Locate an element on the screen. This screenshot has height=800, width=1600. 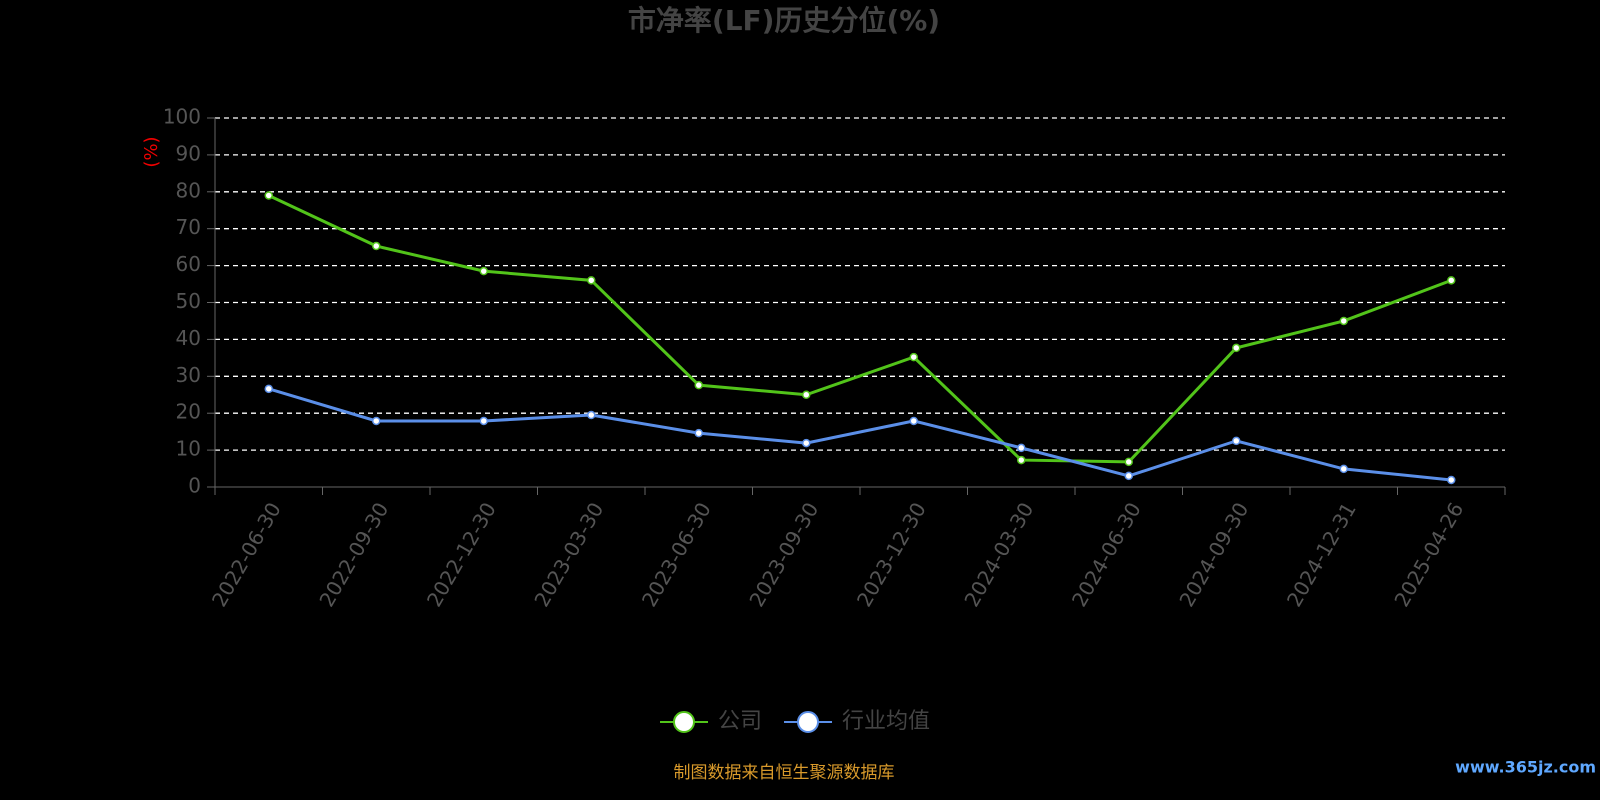
x-tick-label: 2025-04-26 is located at coordinates (1428, 554).